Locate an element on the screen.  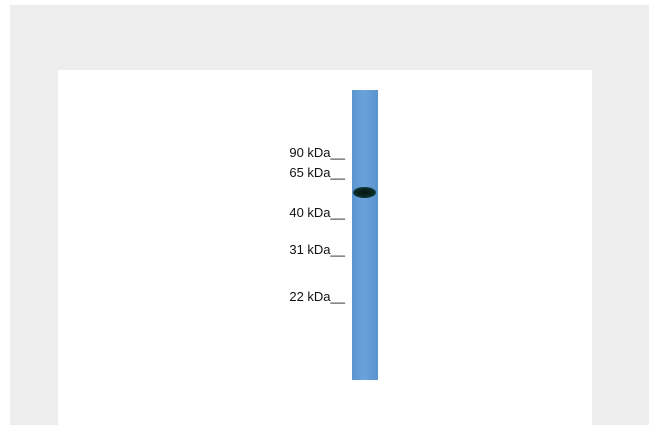
marker-65-kda: 65 kDa__ is located at coordinates (317, 172).